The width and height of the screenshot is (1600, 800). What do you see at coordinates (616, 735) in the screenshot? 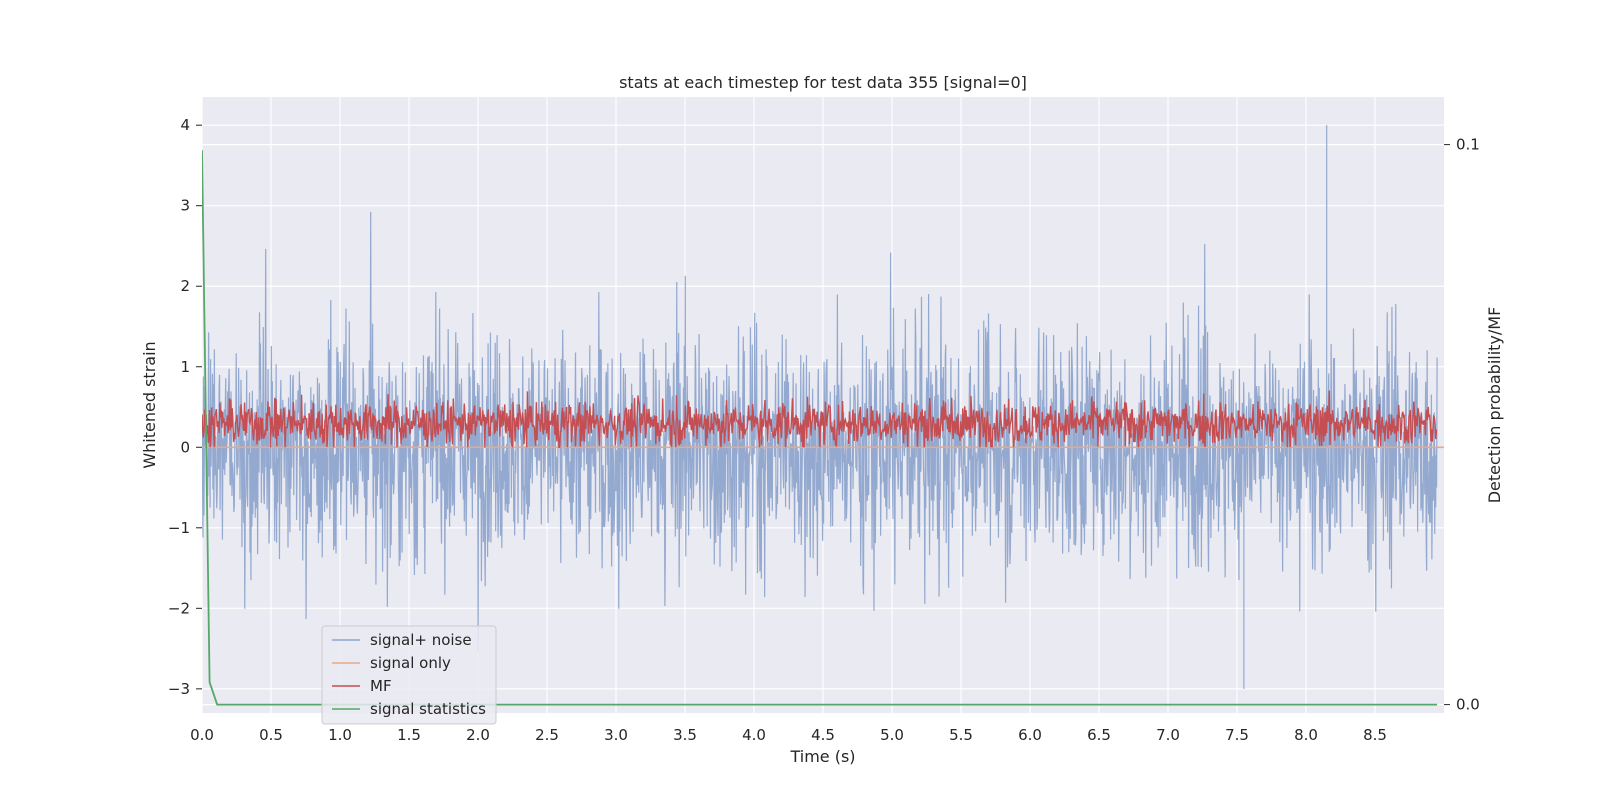
I see `x-tick-label: 3.0` at bounding box center [616, 735].